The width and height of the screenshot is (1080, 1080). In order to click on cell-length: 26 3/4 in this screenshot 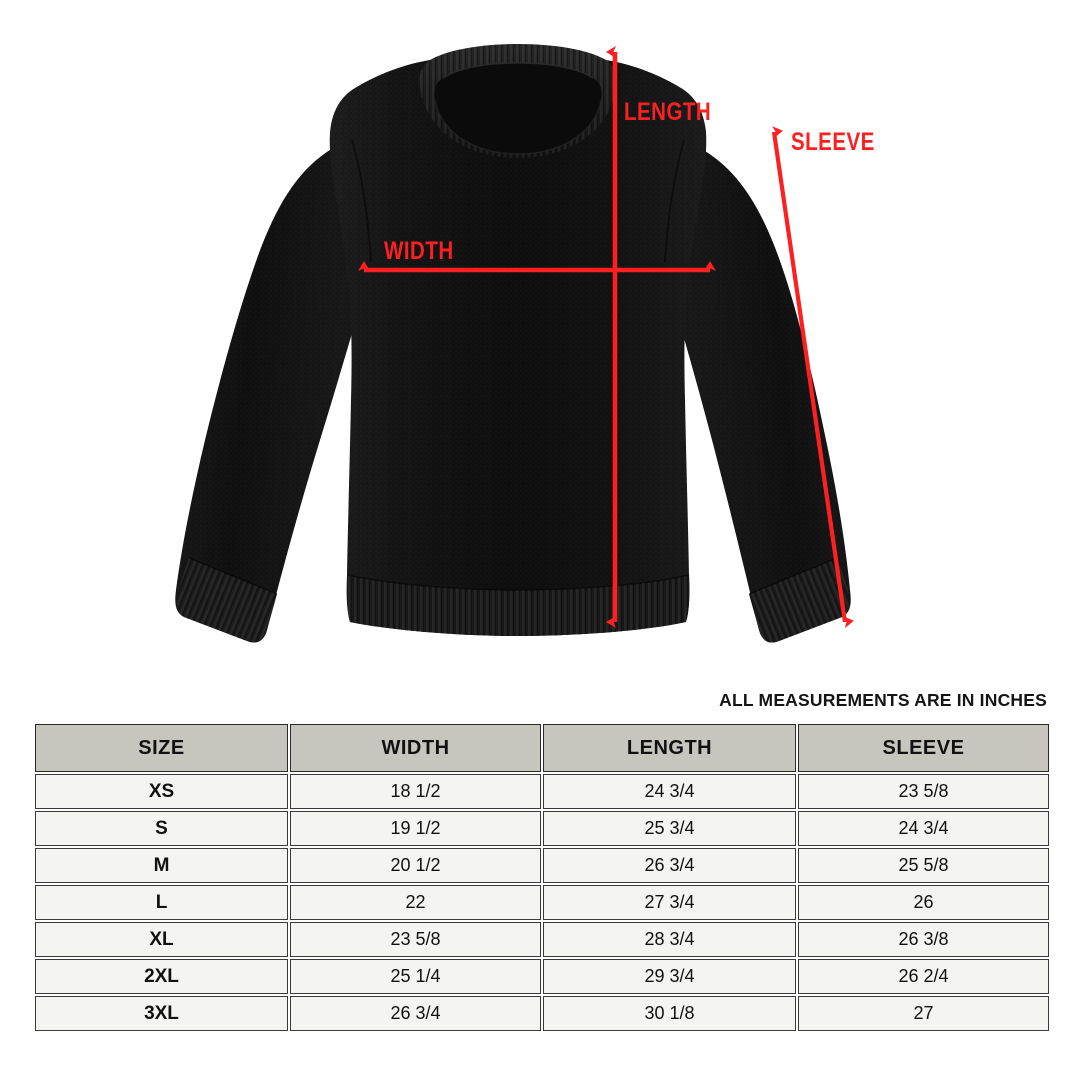, I will do `click(669, 865)`.